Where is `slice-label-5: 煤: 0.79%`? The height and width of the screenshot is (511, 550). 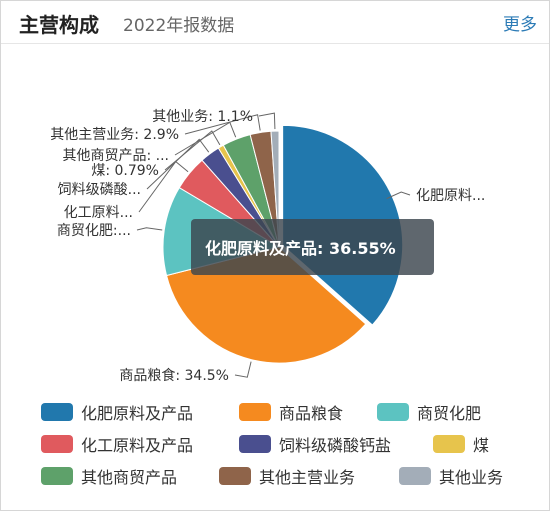 slice-label-5: 煤: 0.79% is located at coordinates (125, 171).